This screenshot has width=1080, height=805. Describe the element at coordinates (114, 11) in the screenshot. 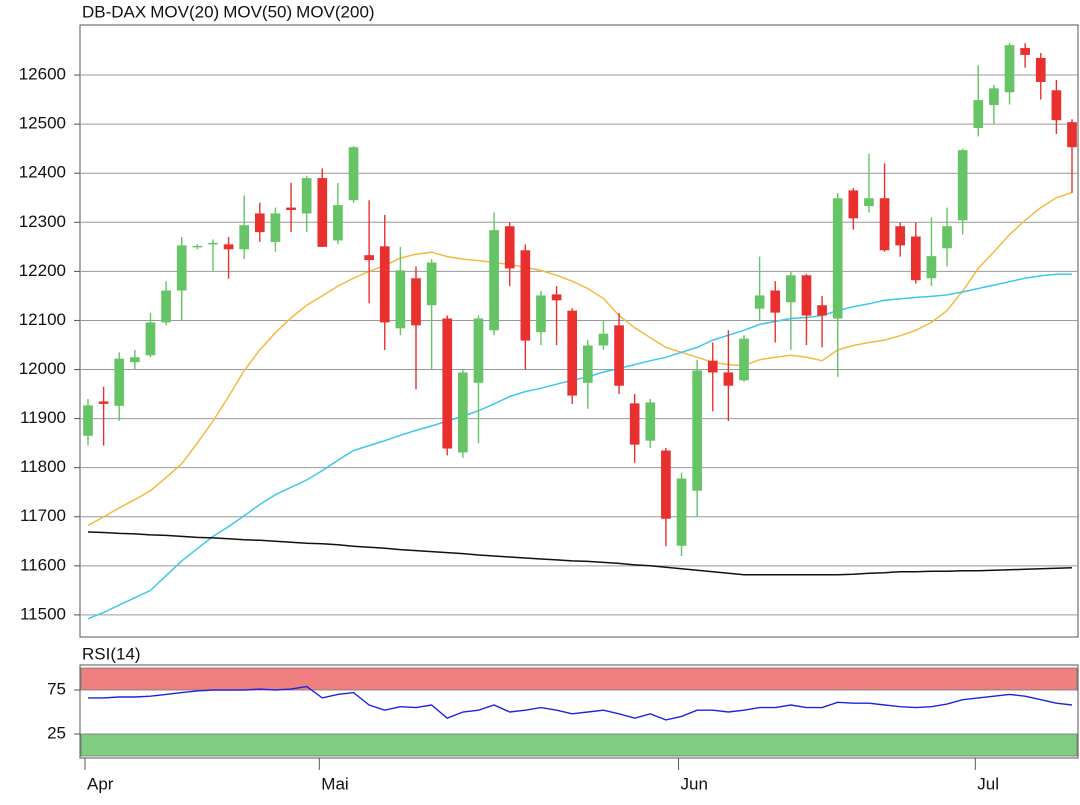

I see `legend-entry: DB-DAX` at that location.